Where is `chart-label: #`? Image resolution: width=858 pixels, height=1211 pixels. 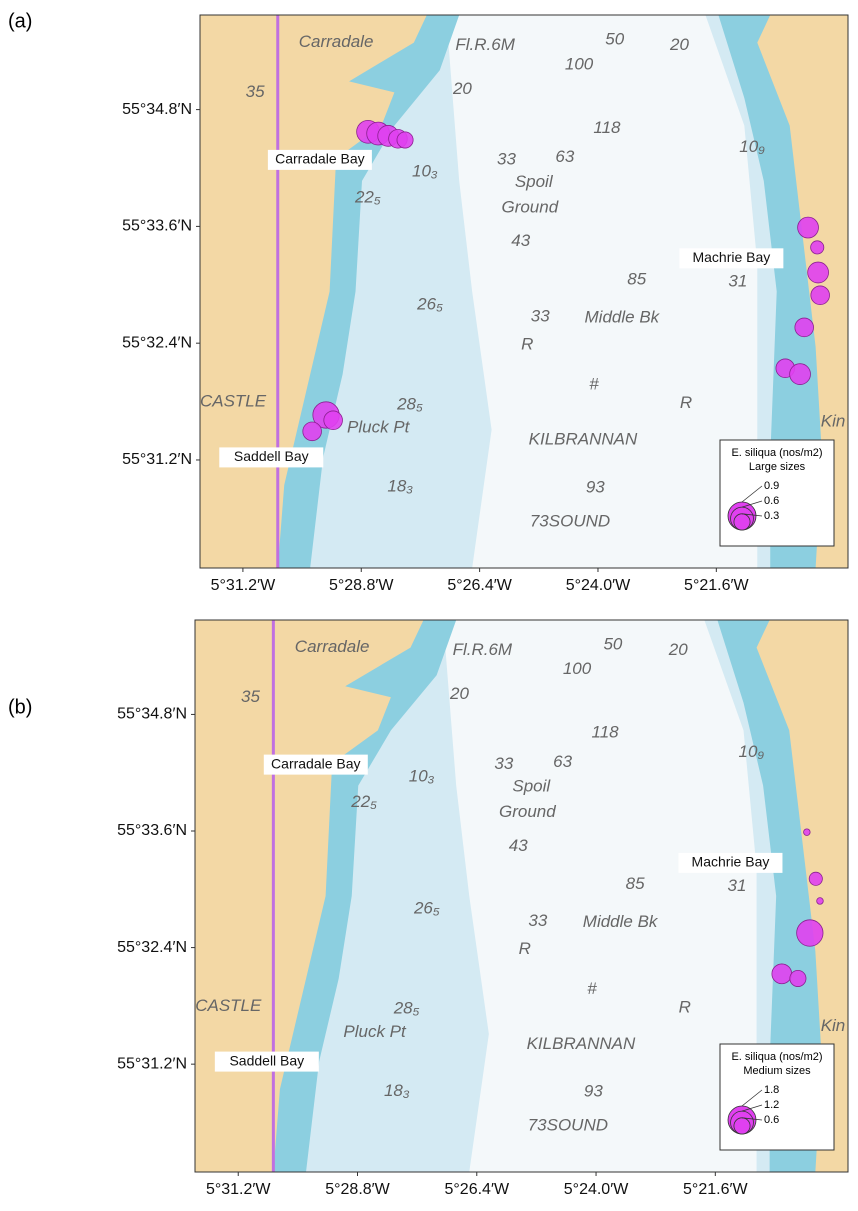
chart-label: # is located at coordinates (594, 383).